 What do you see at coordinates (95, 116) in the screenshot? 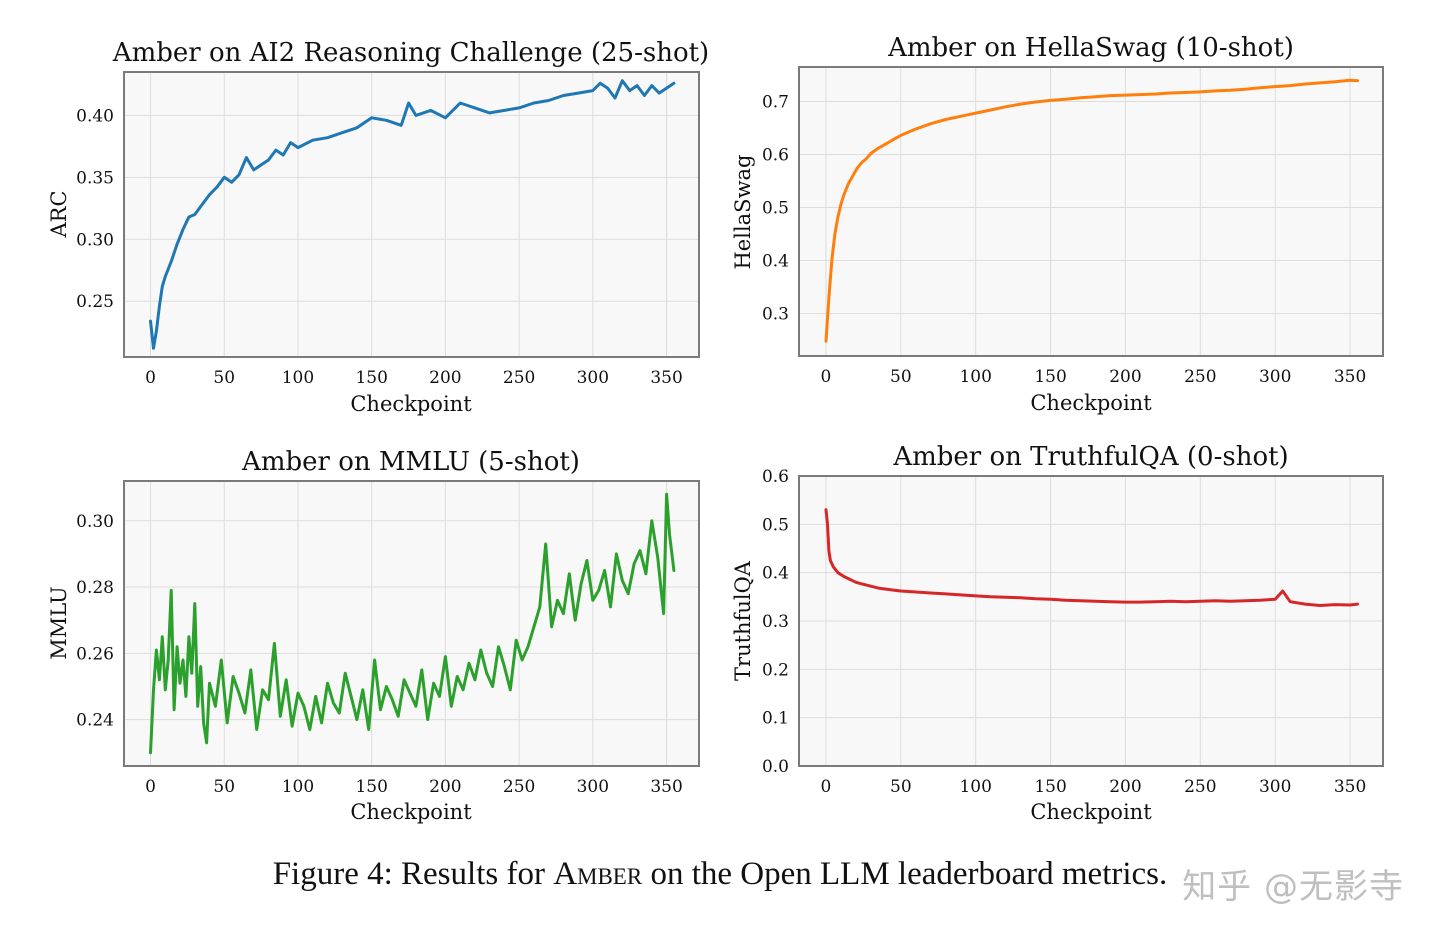
I see `y-tick-label: 0.40` at bounding box center [95, 116].